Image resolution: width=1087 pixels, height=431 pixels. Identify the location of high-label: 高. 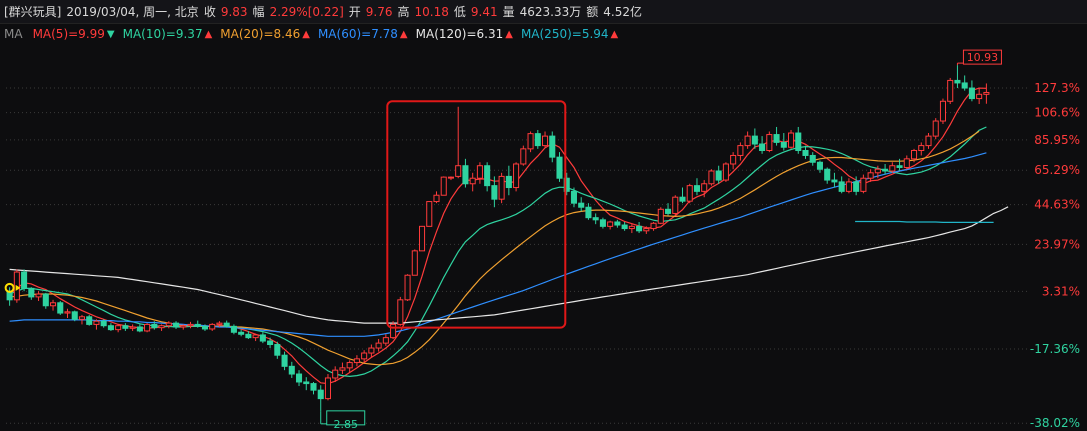
(403, 12).